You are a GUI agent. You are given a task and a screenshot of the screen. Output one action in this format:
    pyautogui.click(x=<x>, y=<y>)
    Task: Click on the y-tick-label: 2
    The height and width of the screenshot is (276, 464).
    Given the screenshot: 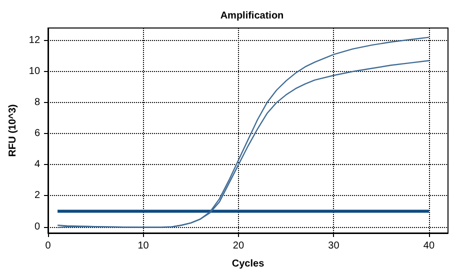 What is the action you would take?
    pyautogui.click(x=37, y=196)
    